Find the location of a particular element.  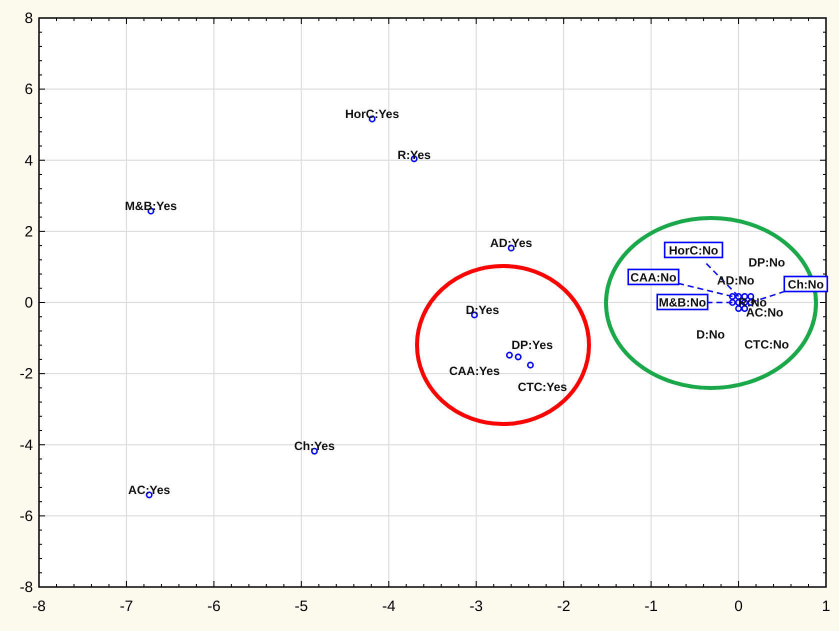

y-tick-label: 4 is located at coordinates (28, 161).